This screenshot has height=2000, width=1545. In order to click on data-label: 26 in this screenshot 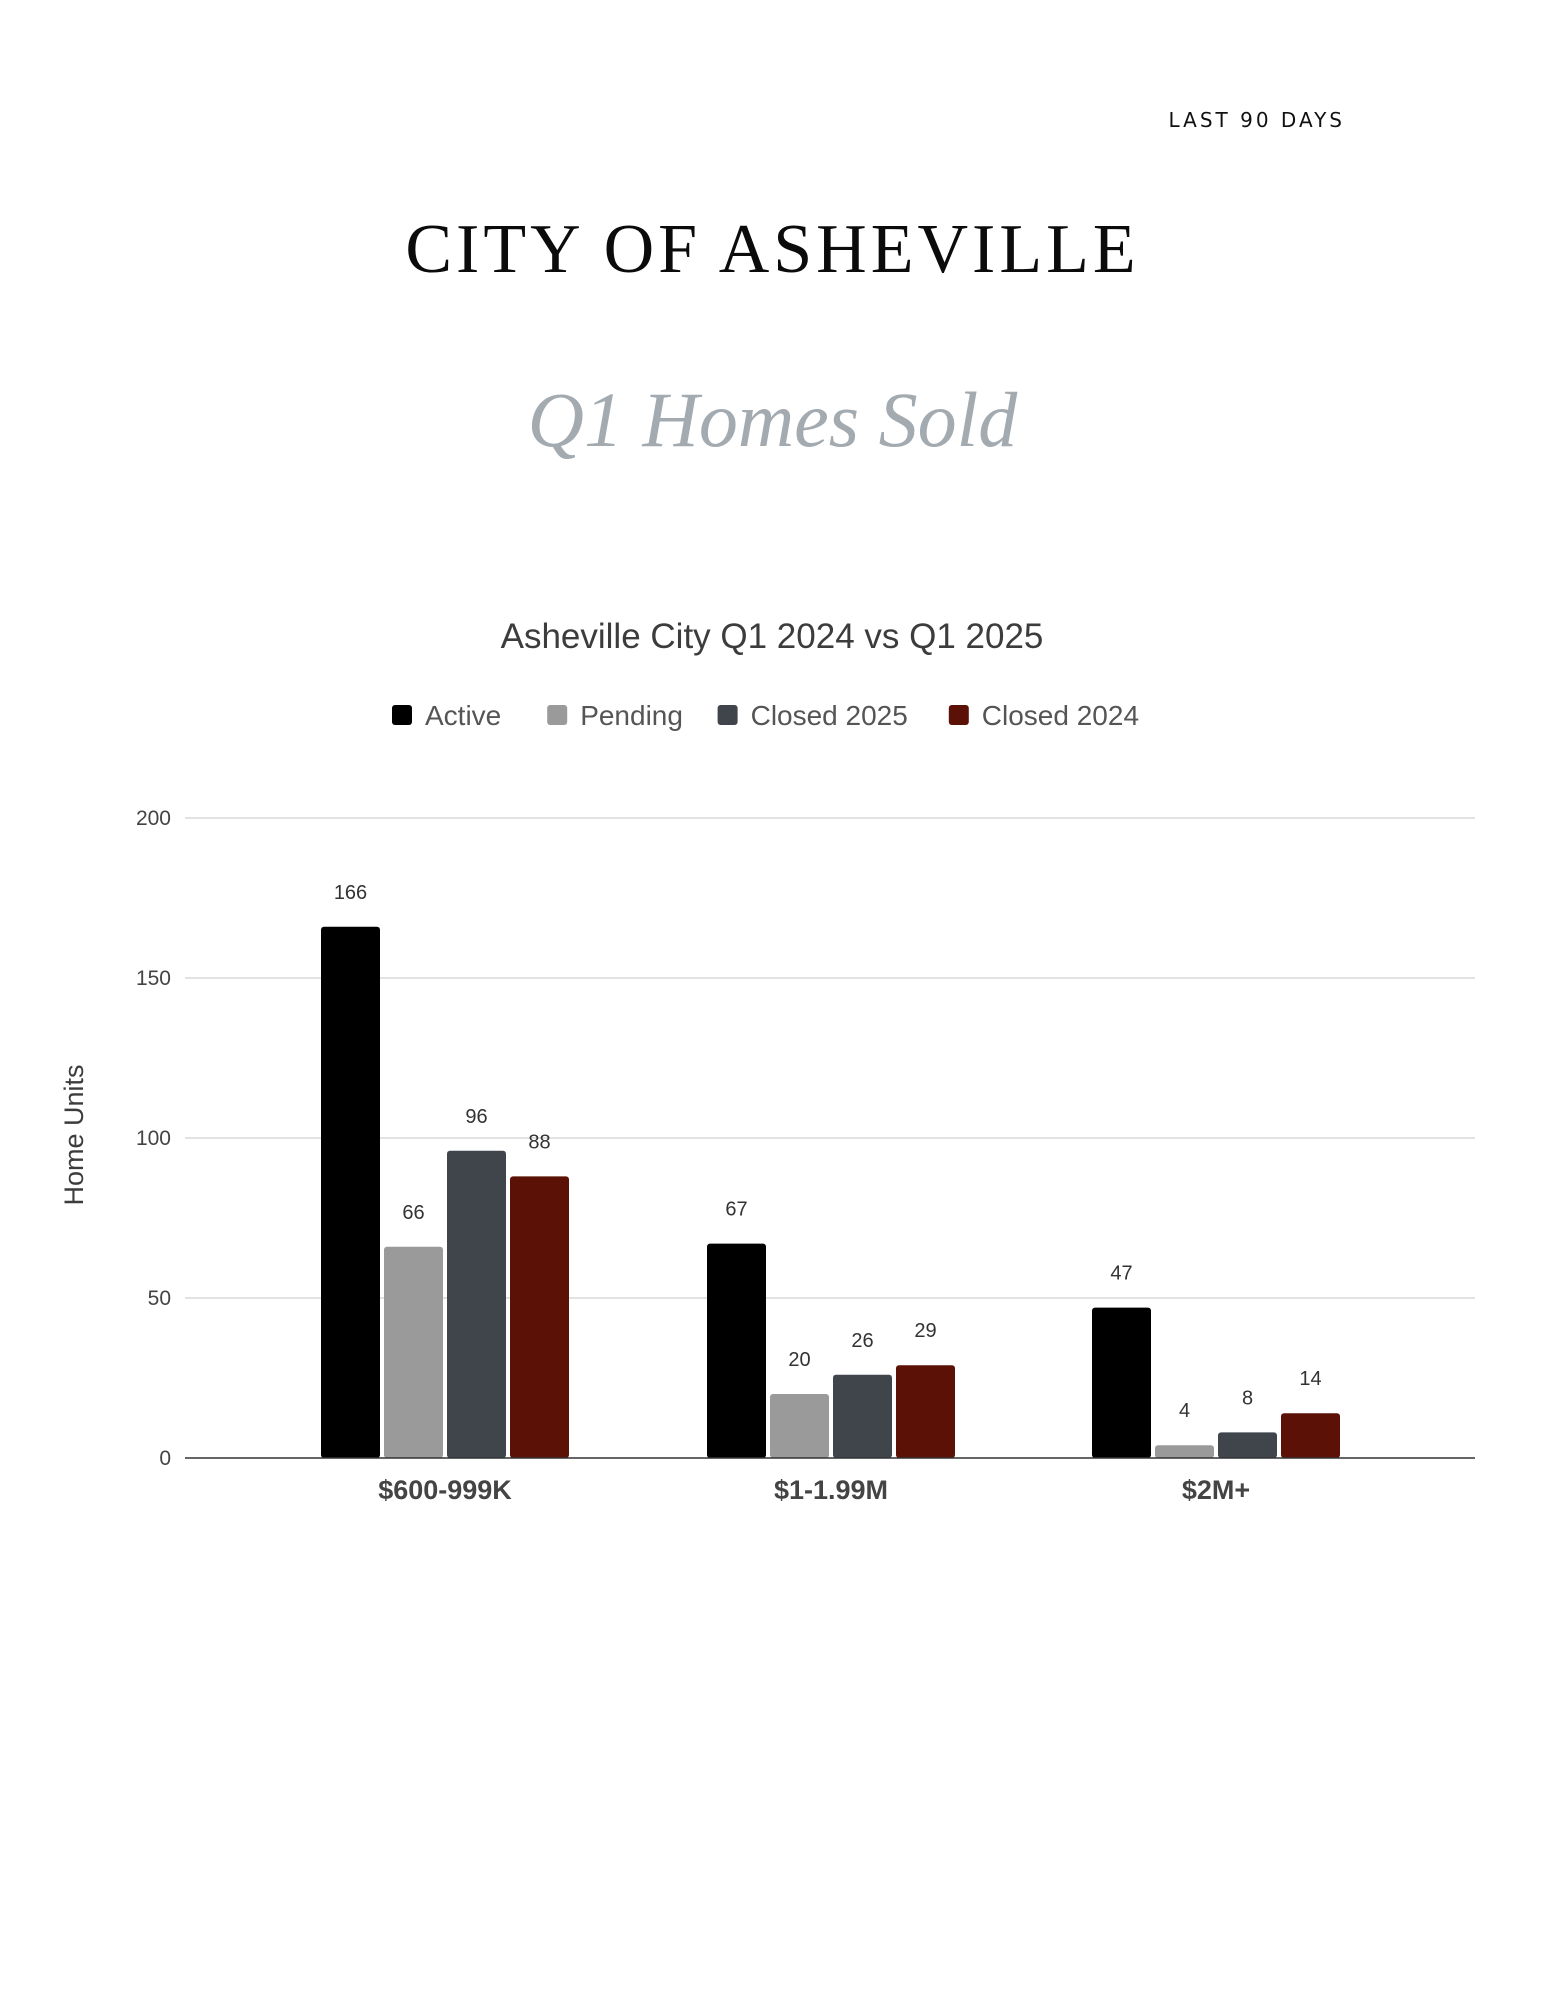, I will do `click(862, 1341)`.